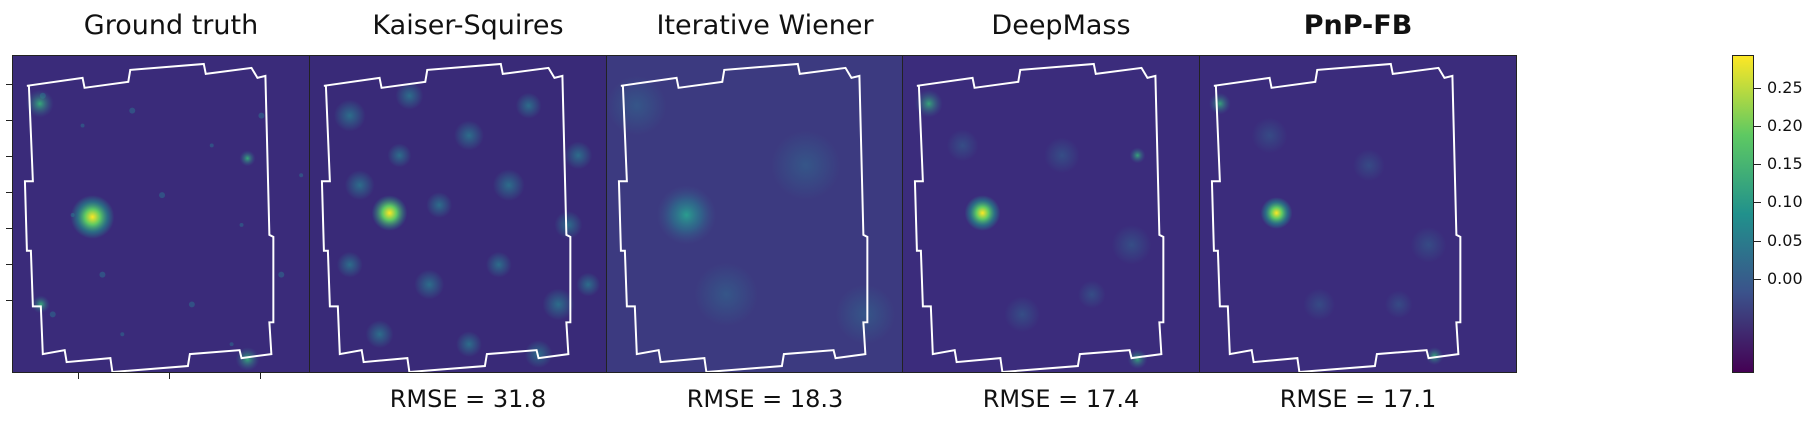  What do you see at coordinates (1785, 125) in the screenshot?
I see `colorbar-tick-label: 0.20` at bounding box center [1785, 125].